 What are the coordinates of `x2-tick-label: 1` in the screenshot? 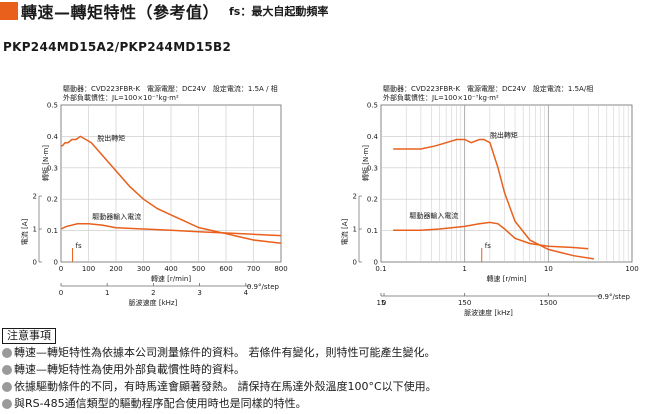 It's located at (107, 293).